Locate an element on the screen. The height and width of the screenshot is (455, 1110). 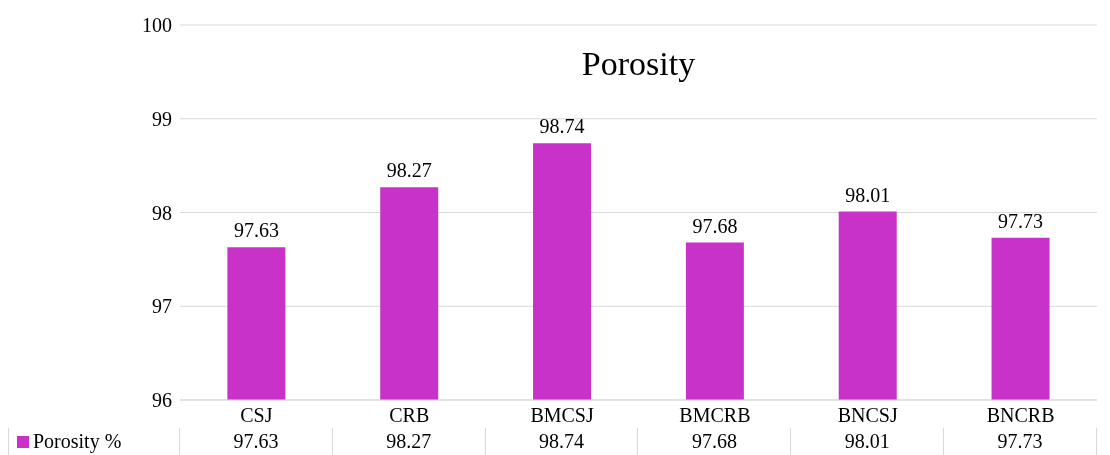
x-tick-label: BMCSJ is located at coordinates (562, 415).